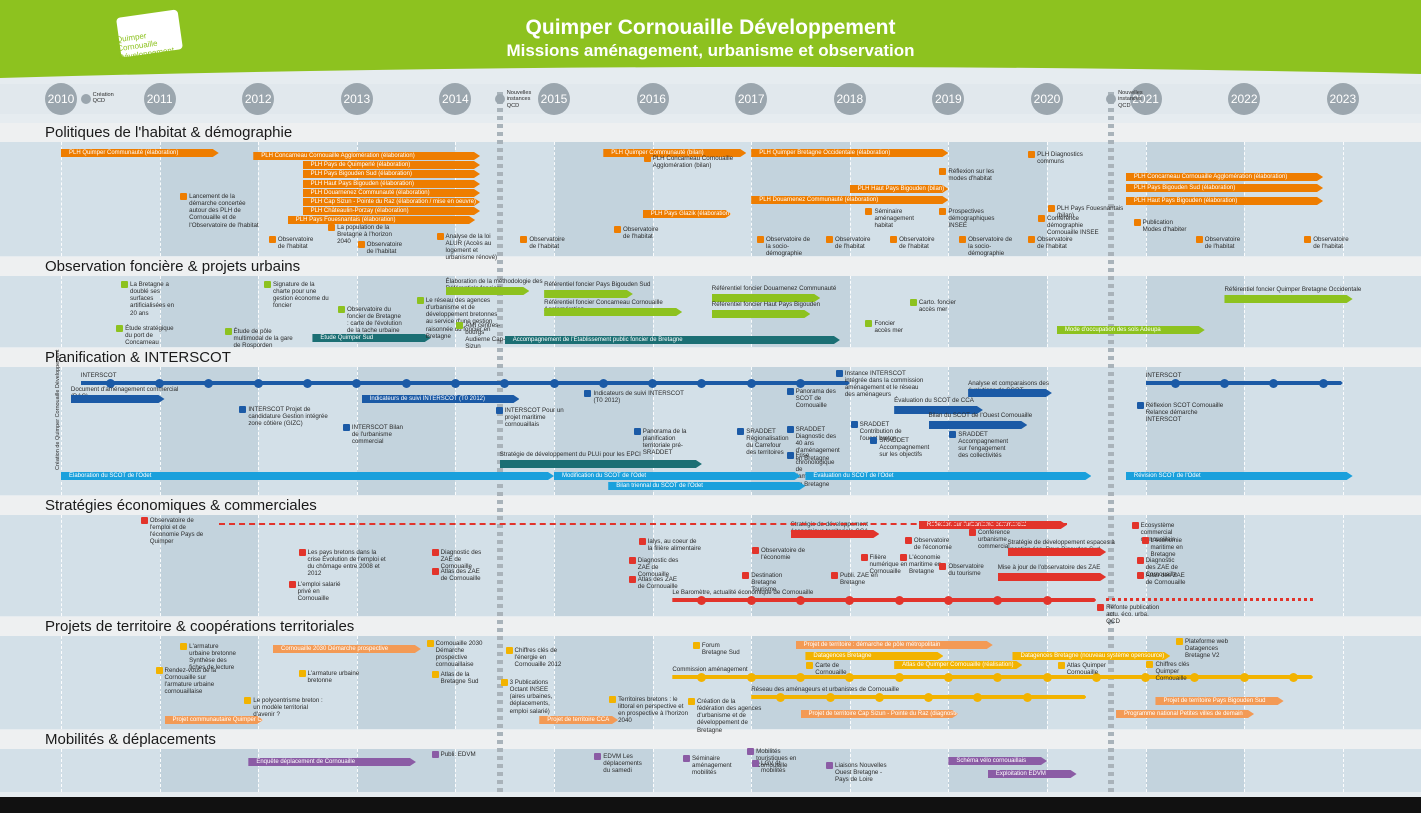  I want to click on year-marker: 2020, so click(1047, 99).